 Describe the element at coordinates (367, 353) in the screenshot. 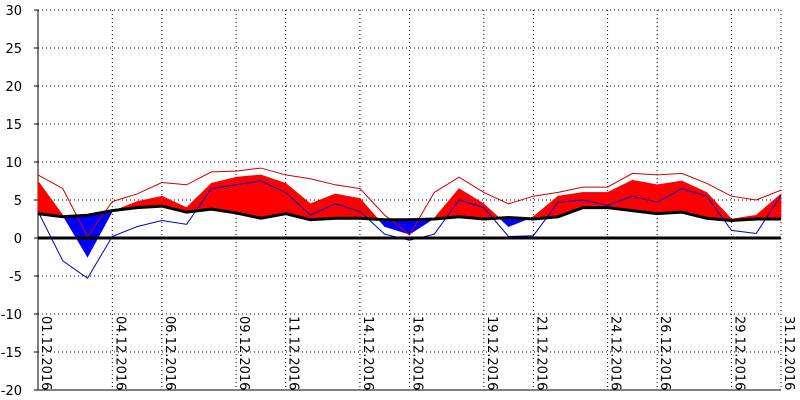

I see `x-tick-label: 14.12.2016` at that location.